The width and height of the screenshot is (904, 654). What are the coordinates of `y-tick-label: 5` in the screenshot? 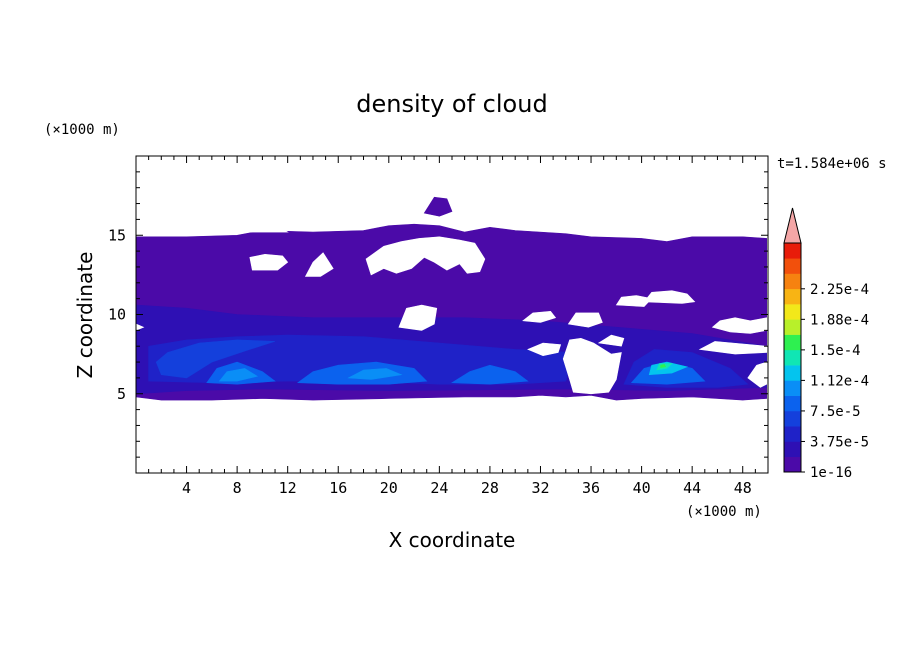 It's located at (121, 394).